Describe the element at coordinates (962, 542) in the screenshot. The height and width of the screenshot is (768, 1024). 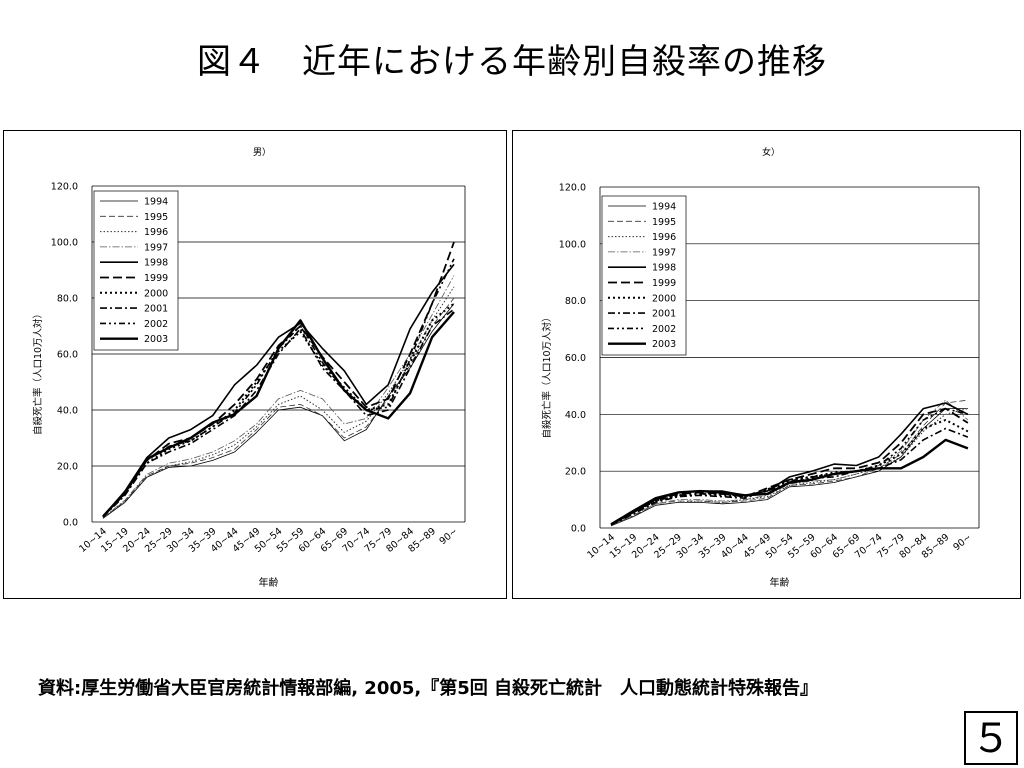
I see `female-x-tick-label: 90~` at that location.